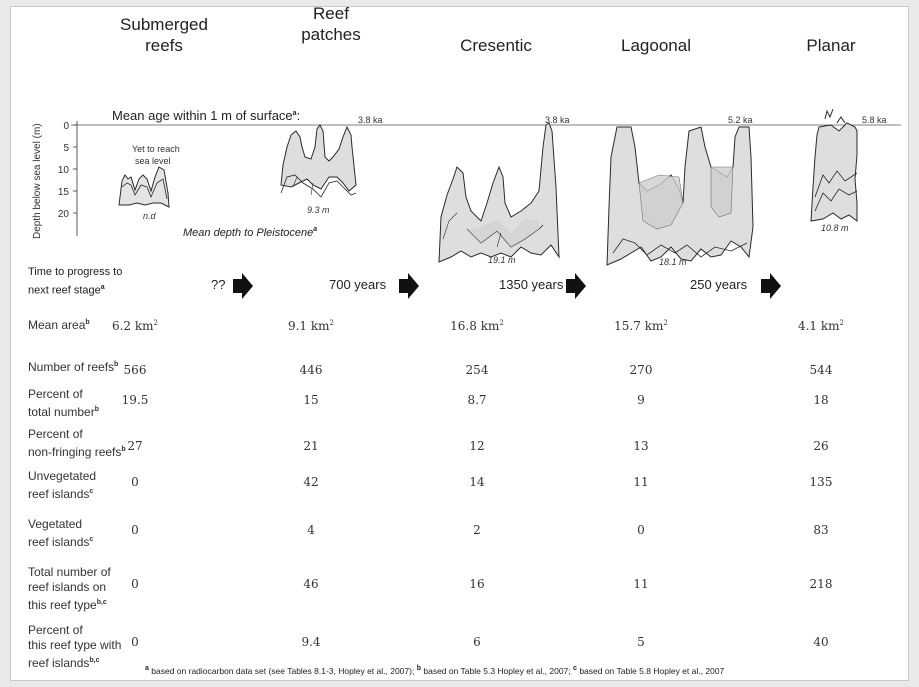 The image size is (919, 687). I want to click on row-label-line: total number, so click(61, 412).